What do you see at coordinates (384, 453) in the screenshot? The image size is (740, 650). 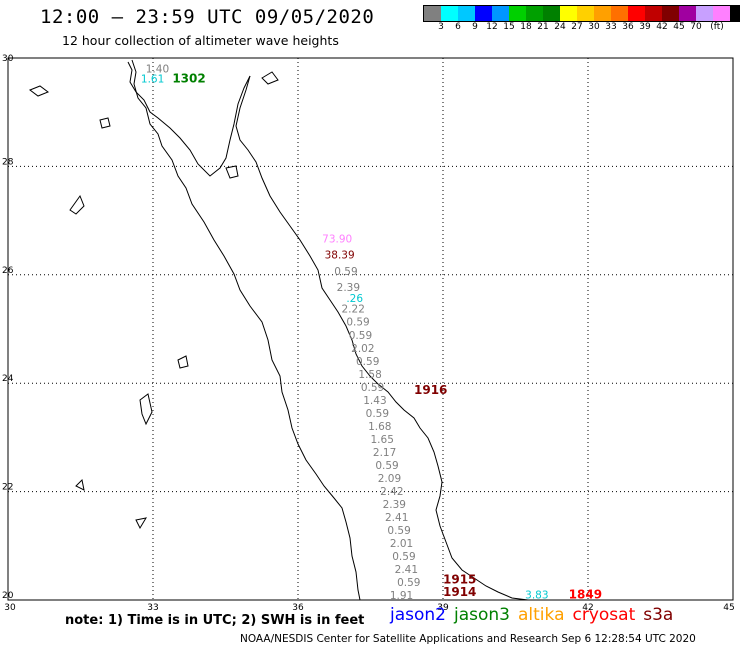 I see `wave-height-label: 2.17` at bounding box center [384, 453].